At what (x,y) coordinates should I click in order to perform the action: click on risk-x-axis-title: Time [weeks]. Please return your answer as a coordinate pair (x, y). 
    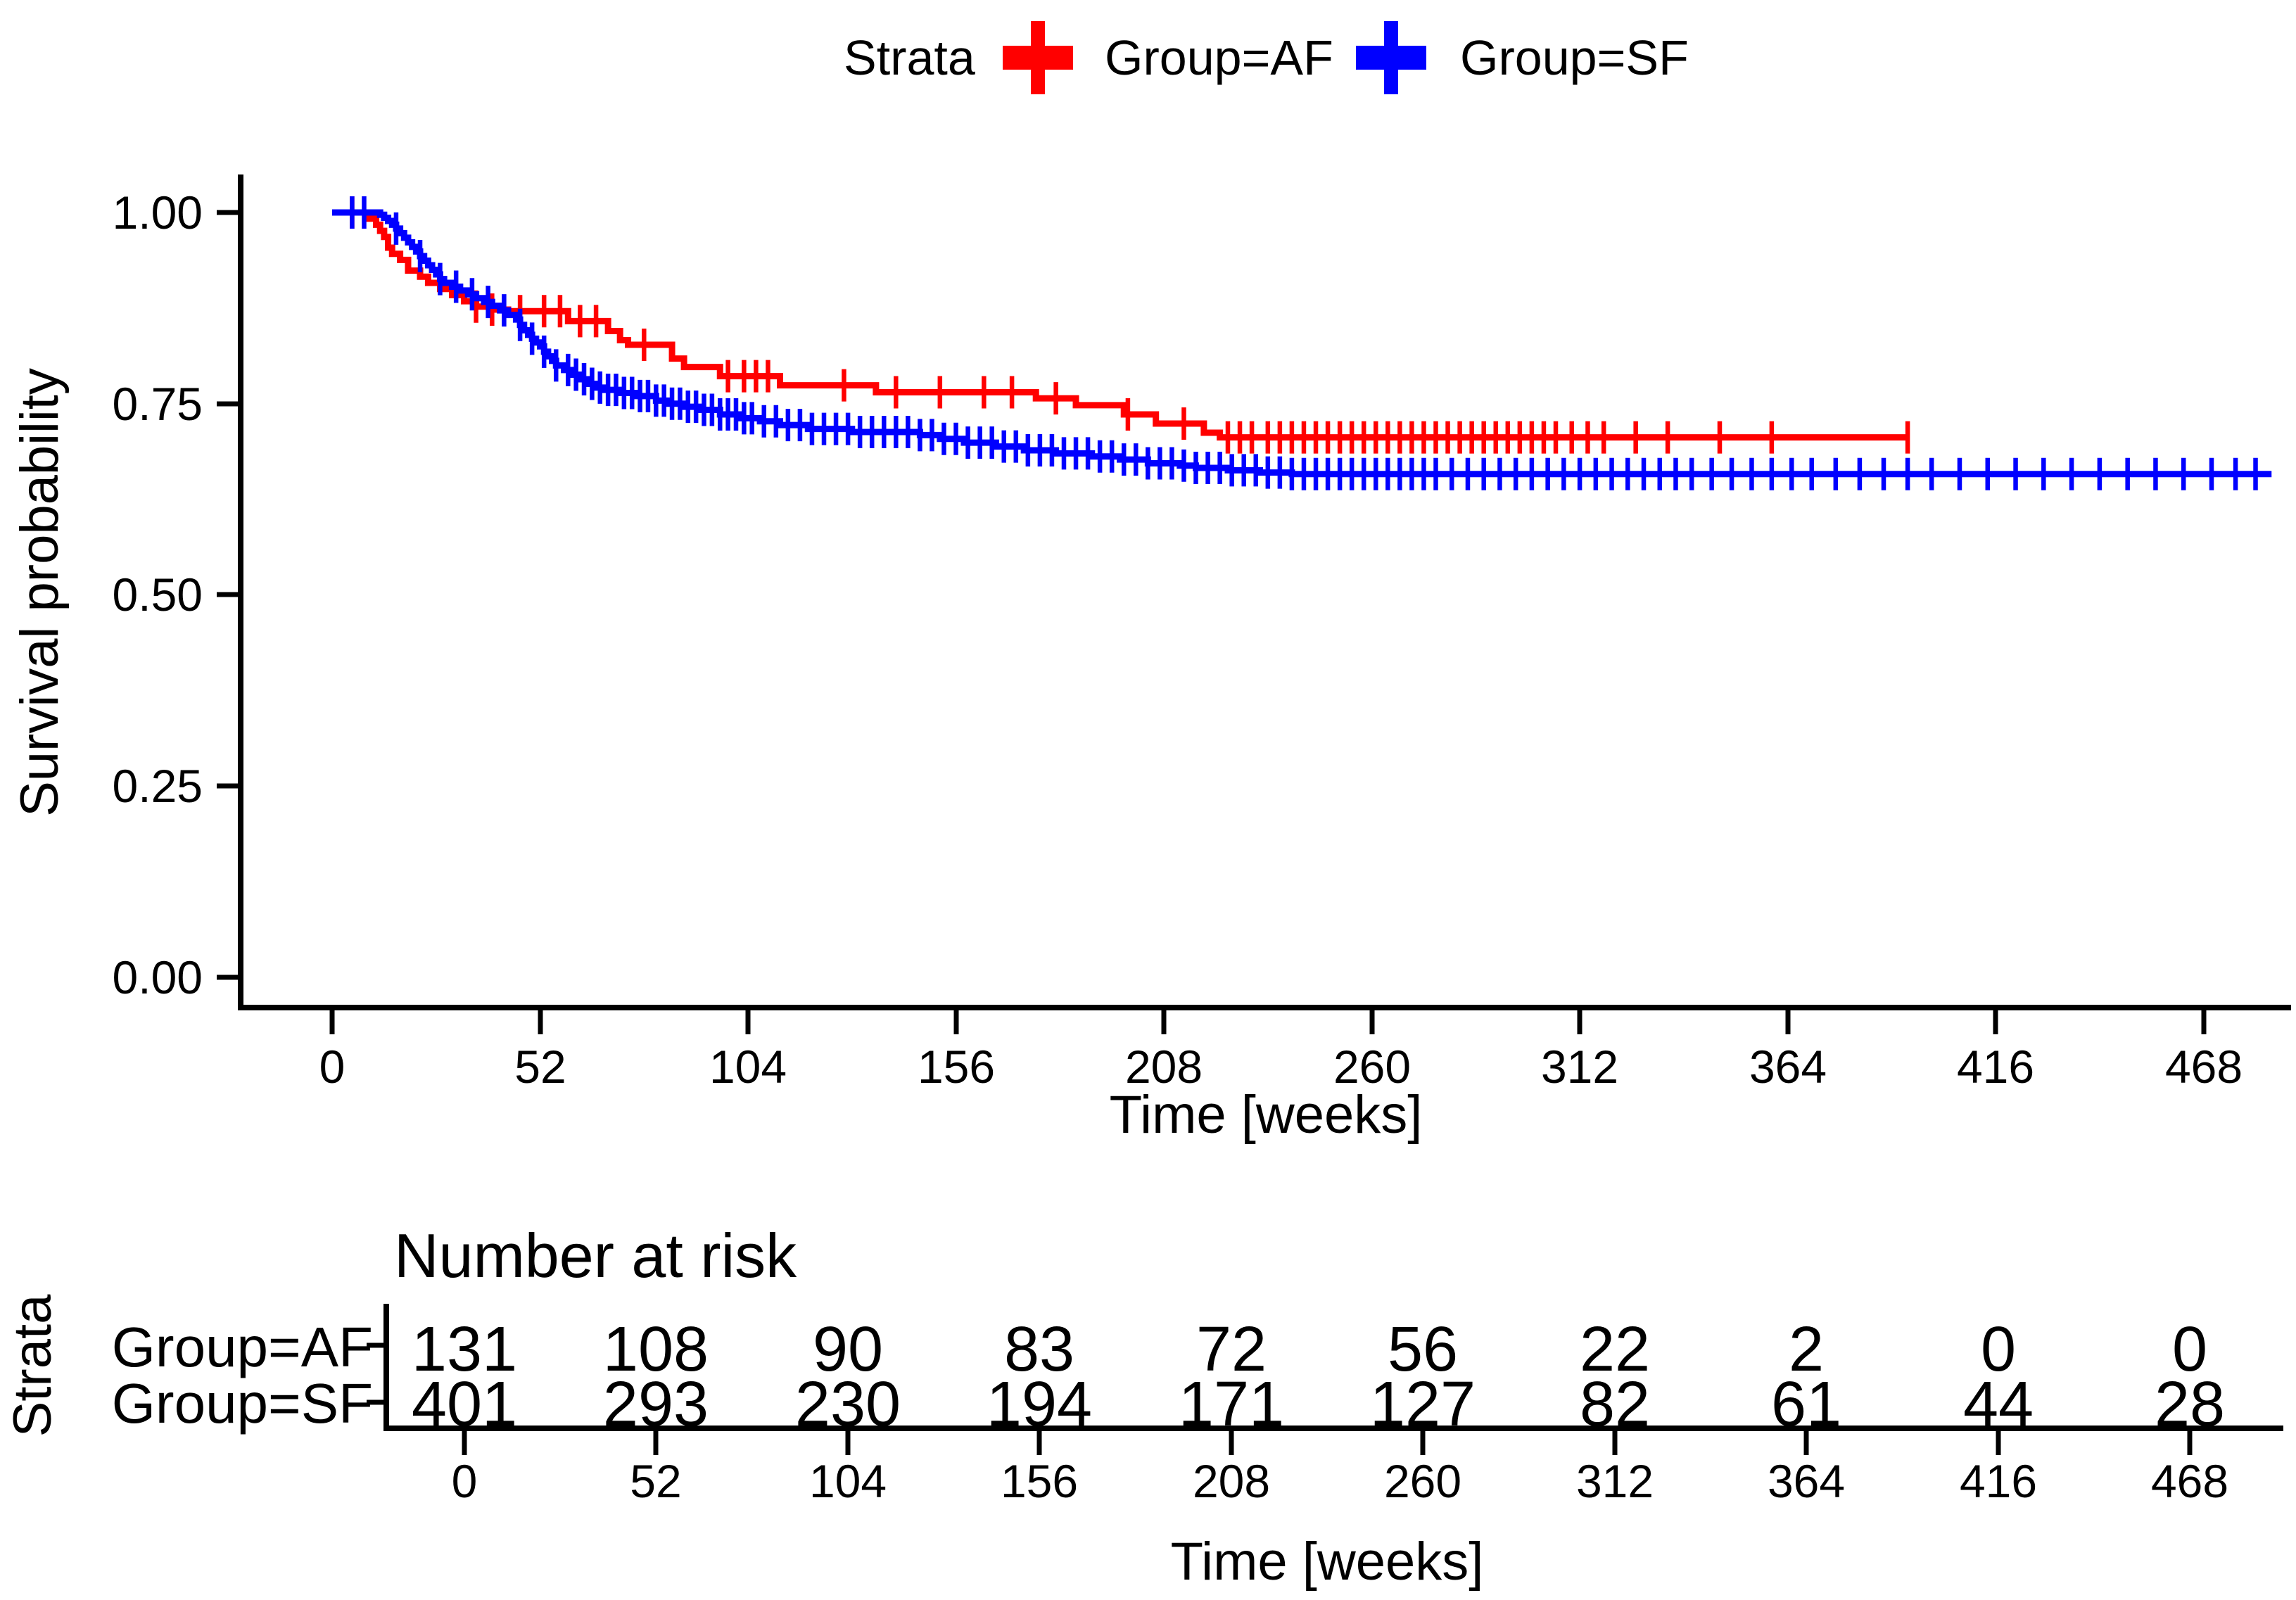
    Looking at the image, I should click on (1327, 1562).